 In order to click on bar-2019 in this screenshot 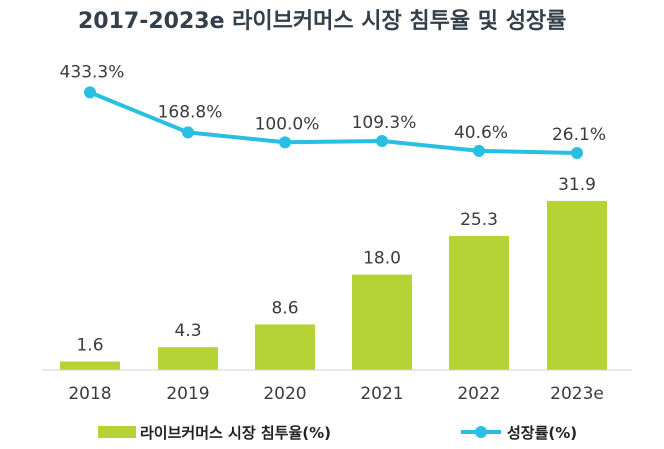, I will do `click(188, 358)`.